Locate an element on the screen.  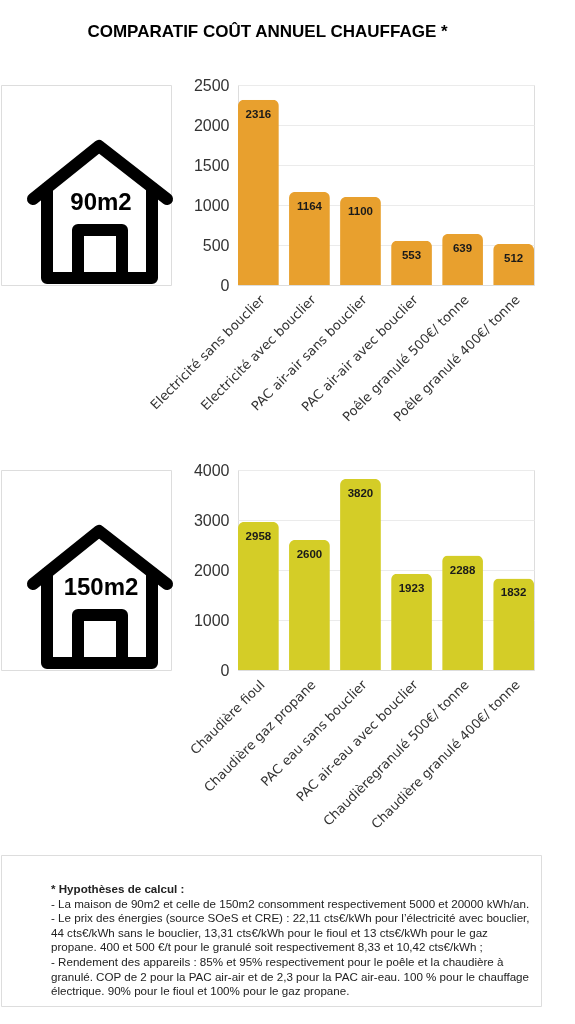
text: 90m2 is located at coordinates (101, 201).